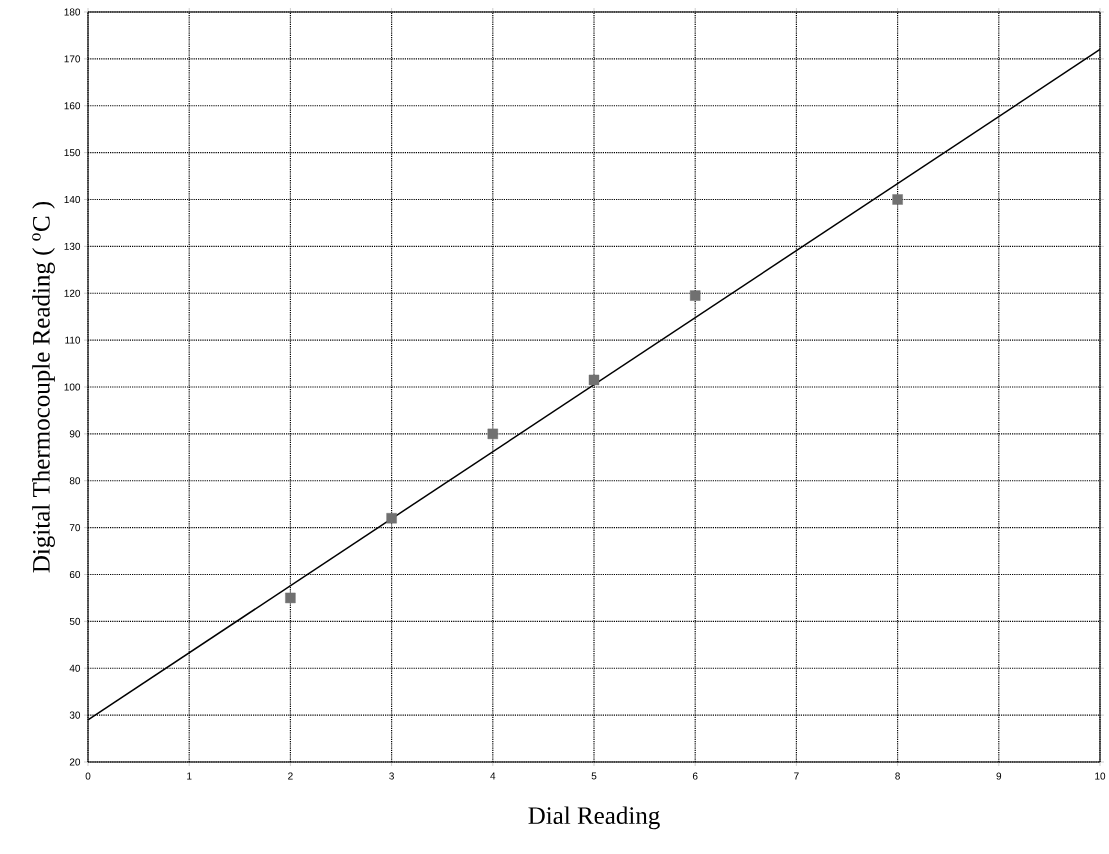 Image resolution: width=1109 pixels, height=854 pixels. I want to click on y-tick-label: 110, so click(73, 340).